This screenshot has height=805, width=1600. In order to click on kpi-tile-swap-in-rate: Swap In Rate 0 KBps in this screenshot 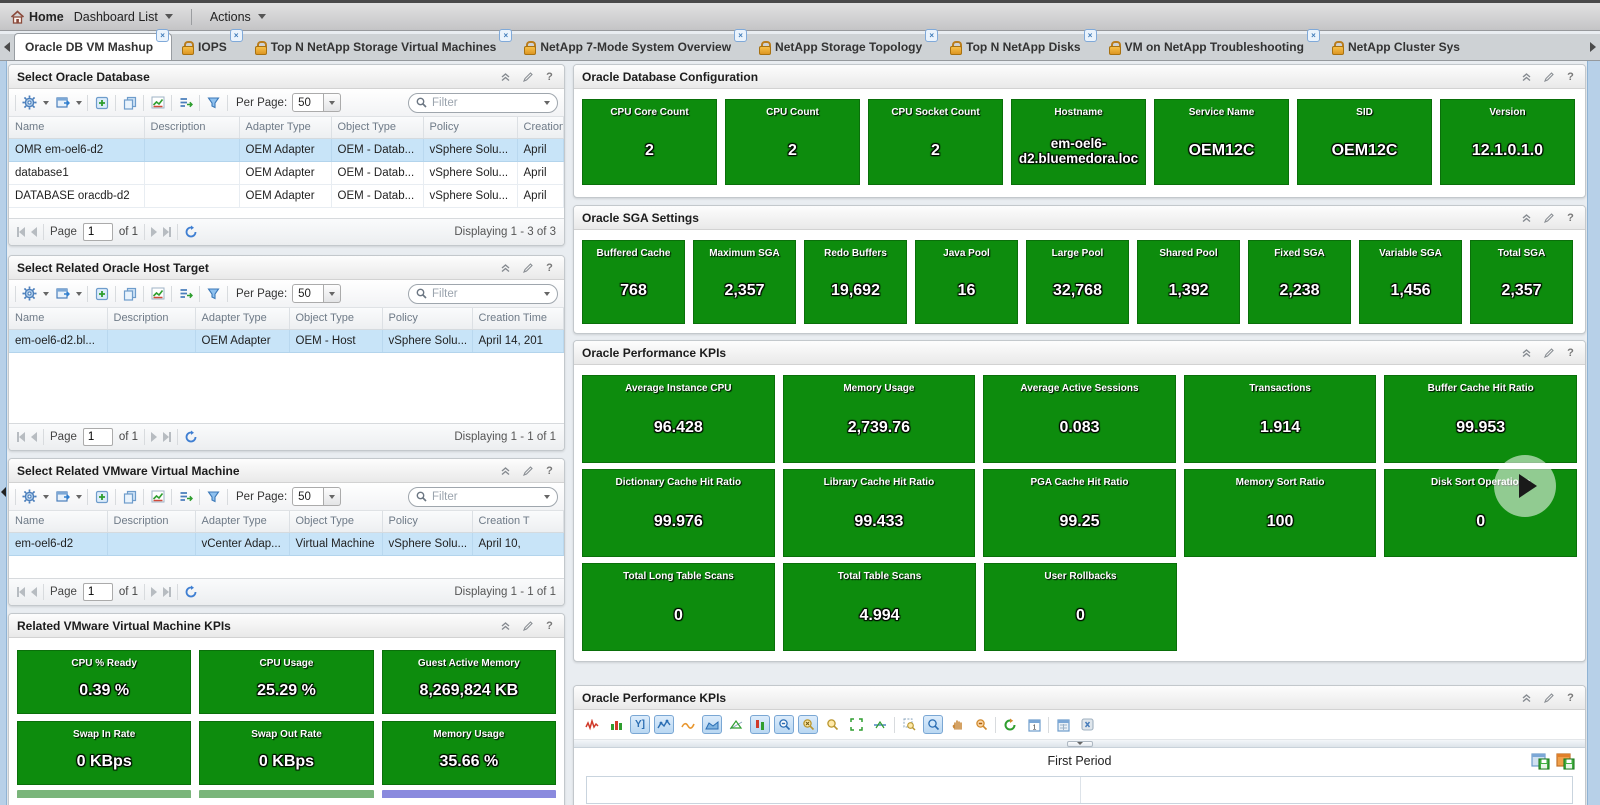, I will do `click(104, 753)`.